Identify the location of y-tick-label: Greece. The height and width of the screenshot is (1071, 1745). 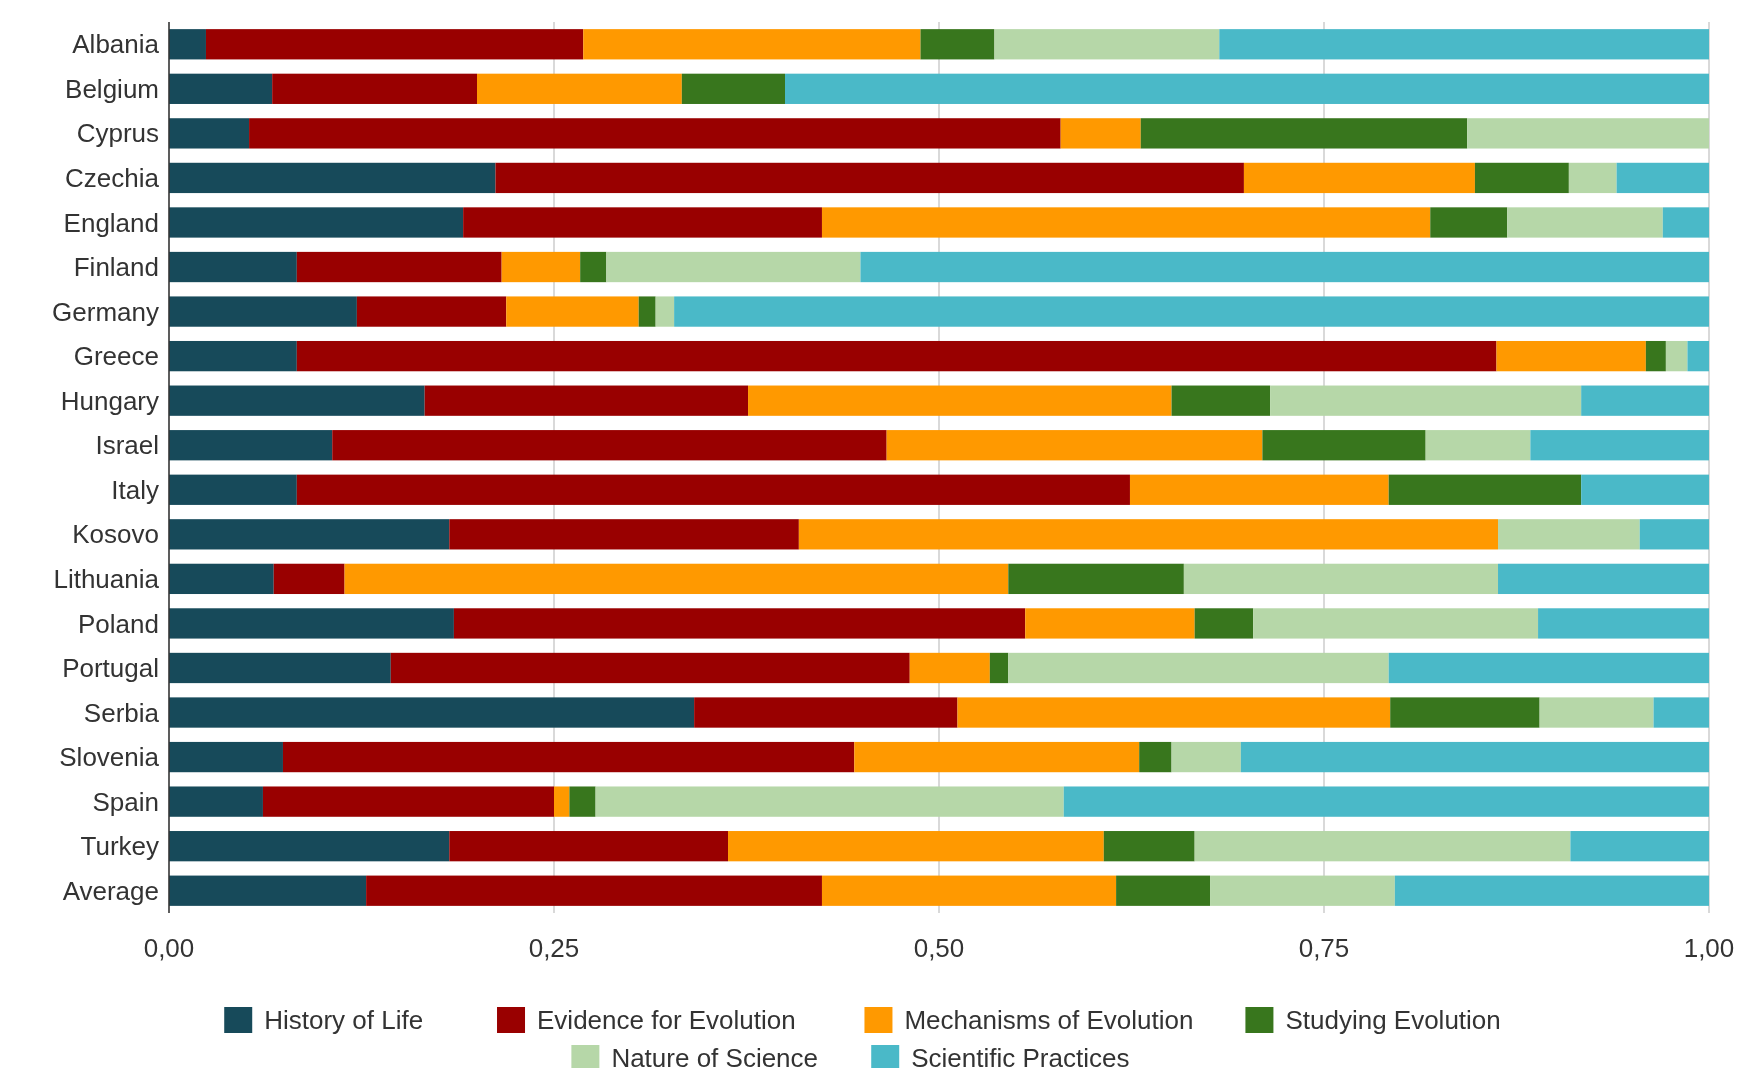
(116, 356).